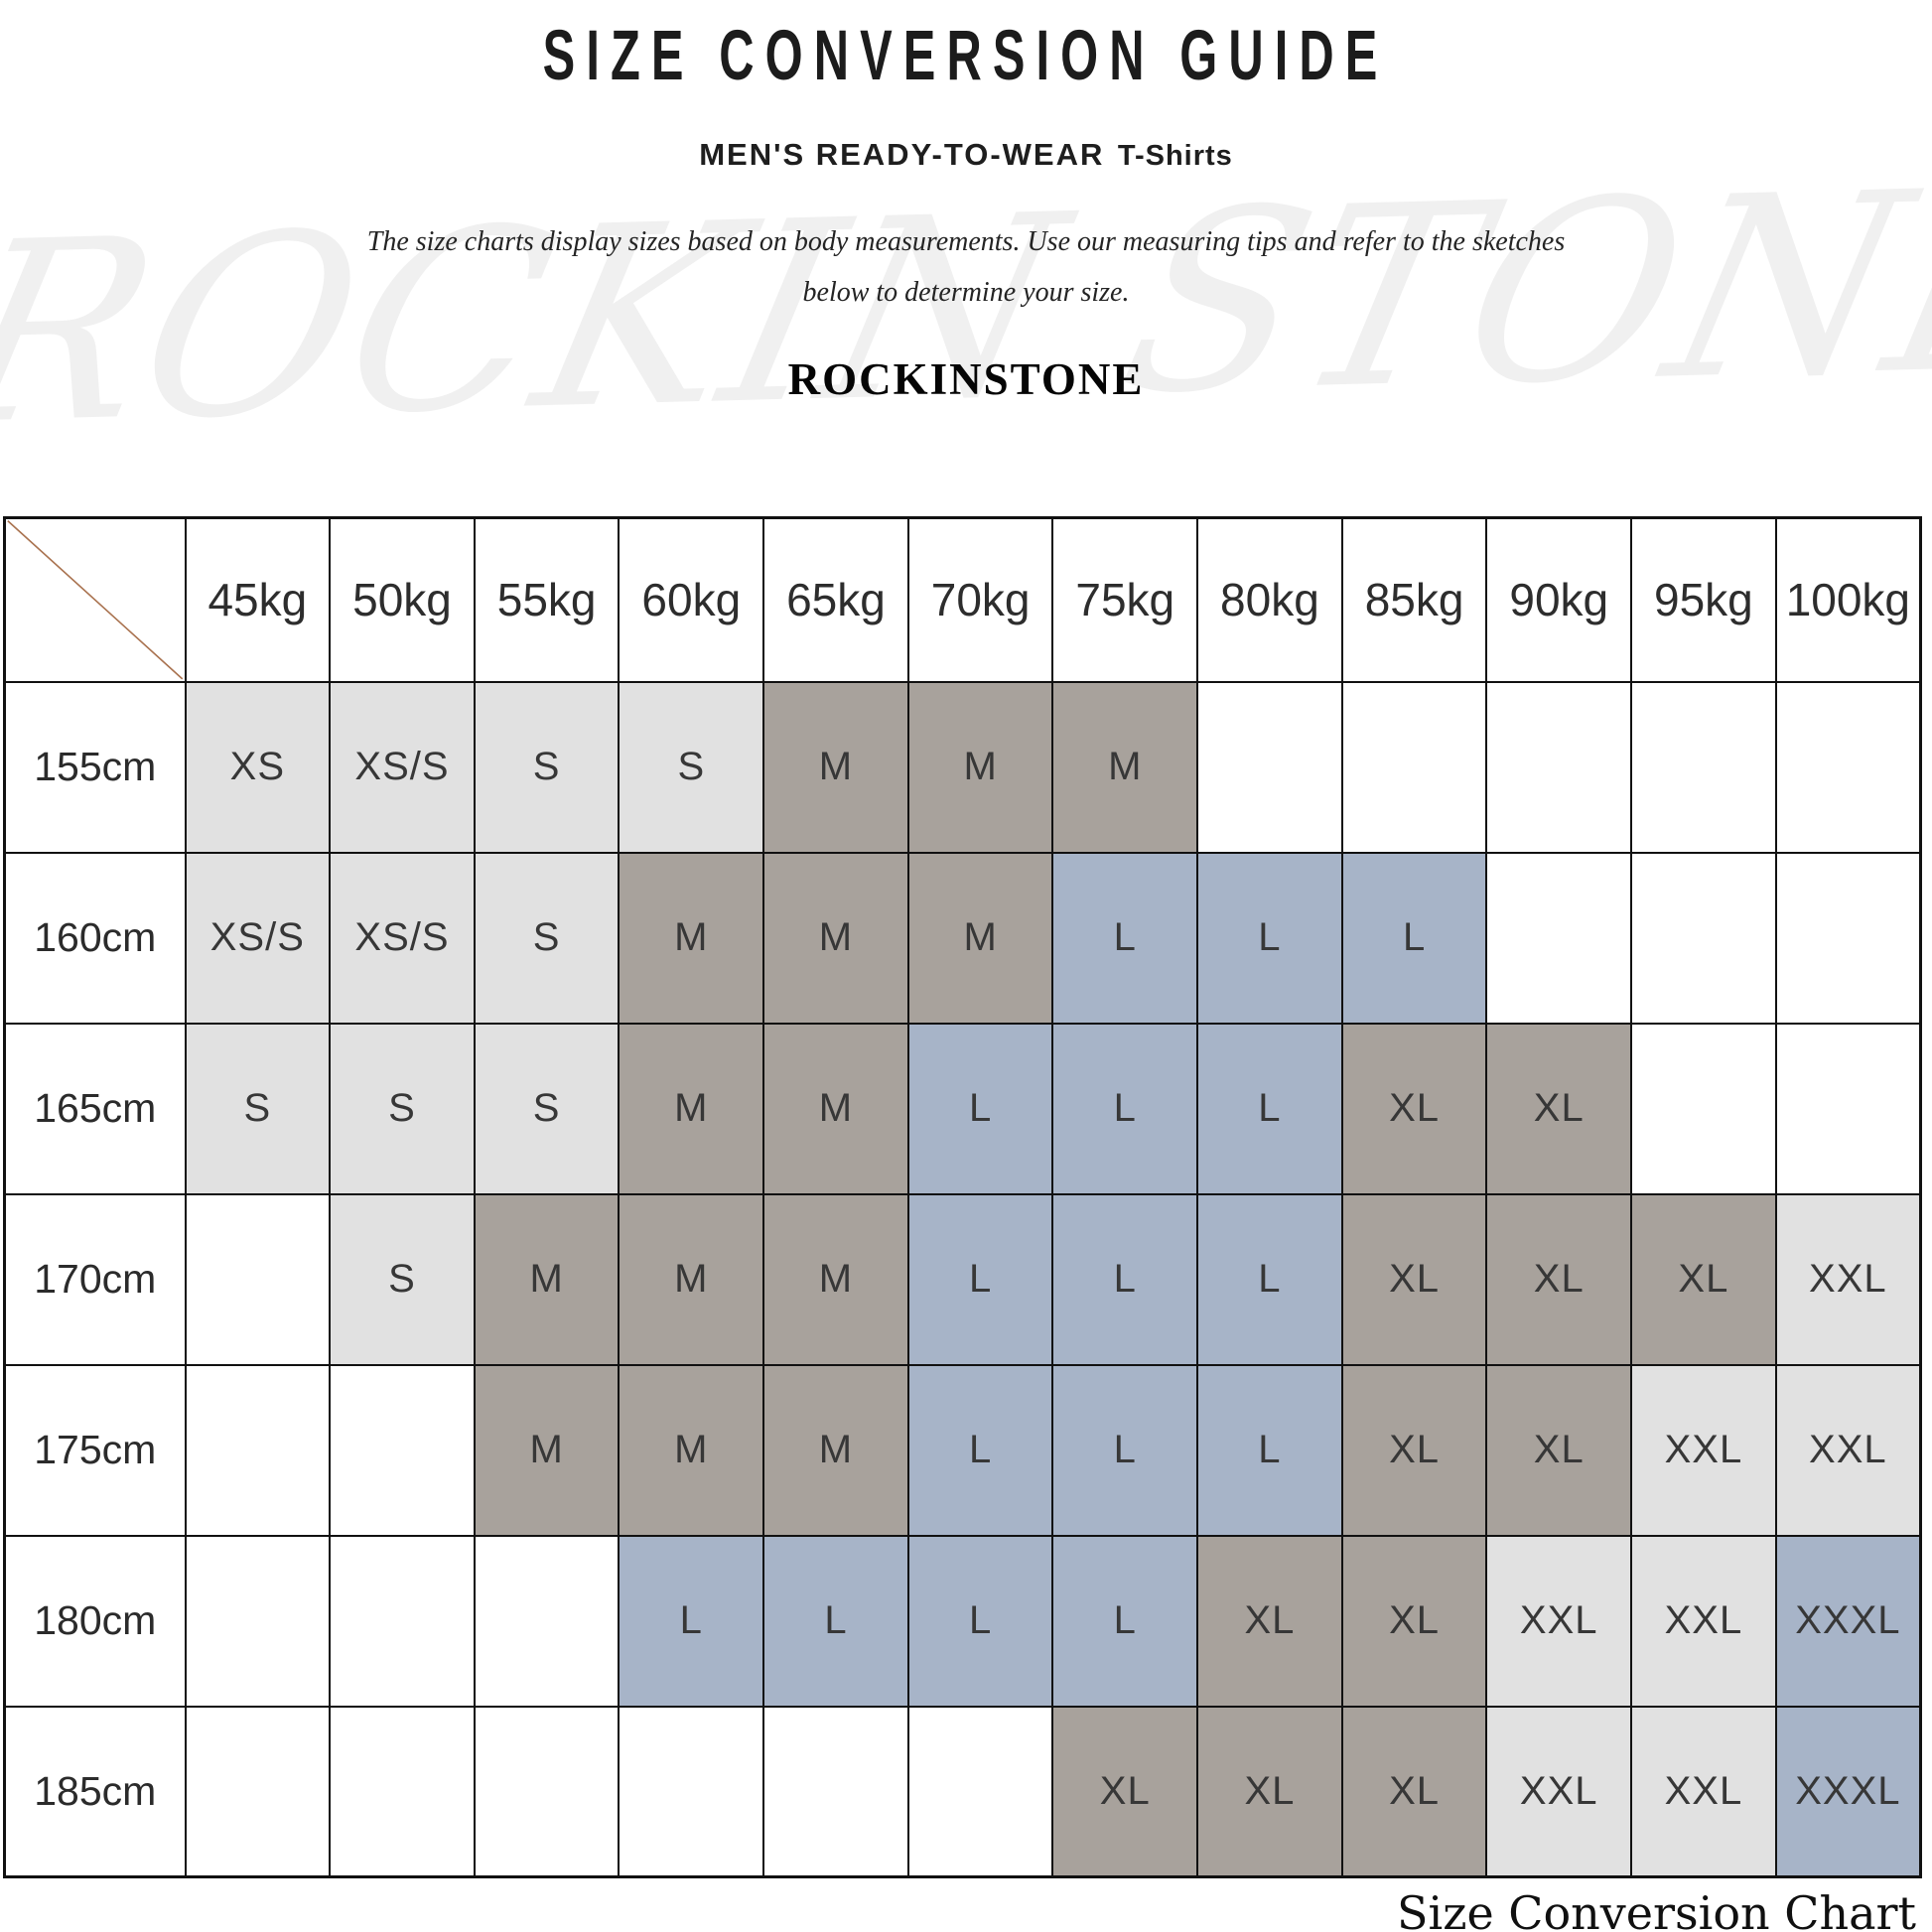 Image resolution: width=1932 pixels, height=1932 pixels. Describe the element at coordinates (547, 599) in the screenshot. I see `weight-header-55kg: 55kg` at that location.